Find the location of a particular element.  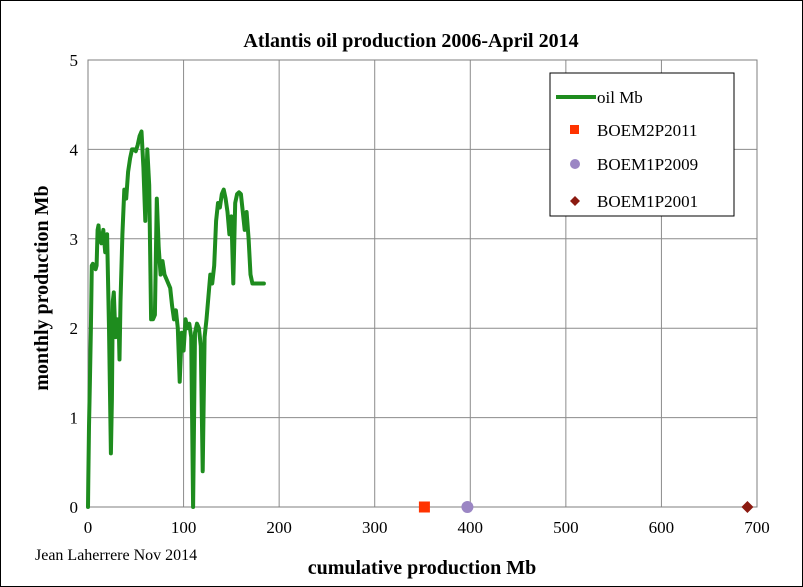

x-tick-label: 200 is located at coordinates (279, 527).